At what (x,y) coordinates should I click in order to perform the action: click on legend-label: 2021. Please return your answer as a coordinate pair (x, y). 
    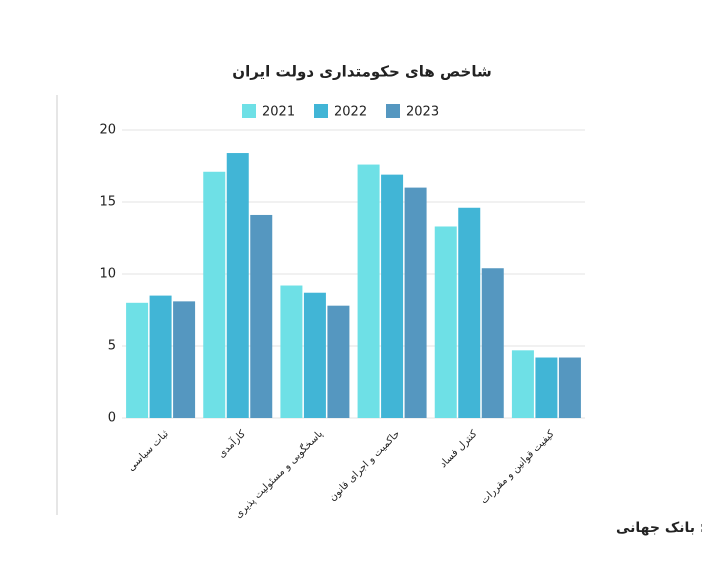
    Looking at the image, I should click on (278, 112).